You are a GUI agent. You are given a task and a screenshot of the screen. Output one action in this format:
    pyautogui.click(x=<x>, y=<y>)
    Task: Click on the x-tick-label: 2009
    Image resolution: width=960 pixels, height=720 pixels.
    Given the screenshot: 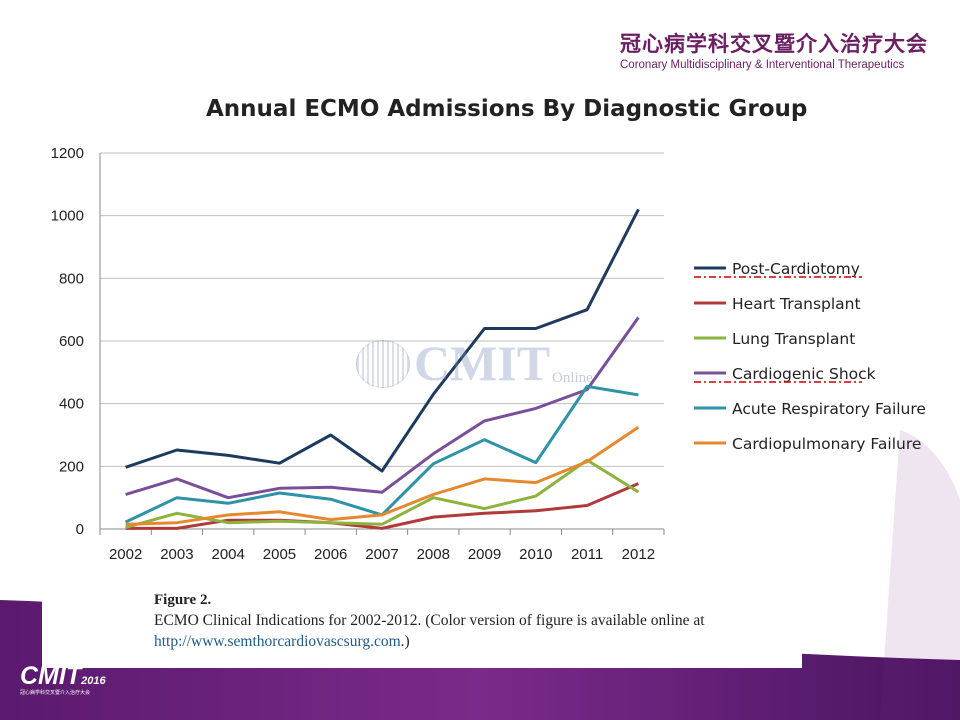 What is the action you would take?
    pyautogui.click(x=484, y=554)
    